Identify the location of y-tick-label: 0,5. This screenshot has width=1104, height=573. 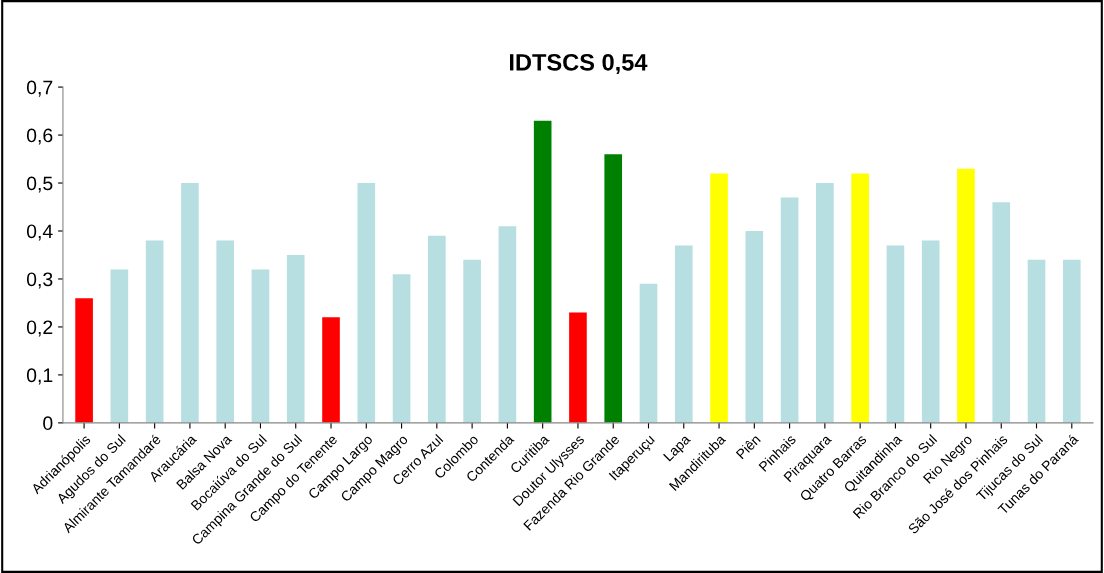
(39, 184).